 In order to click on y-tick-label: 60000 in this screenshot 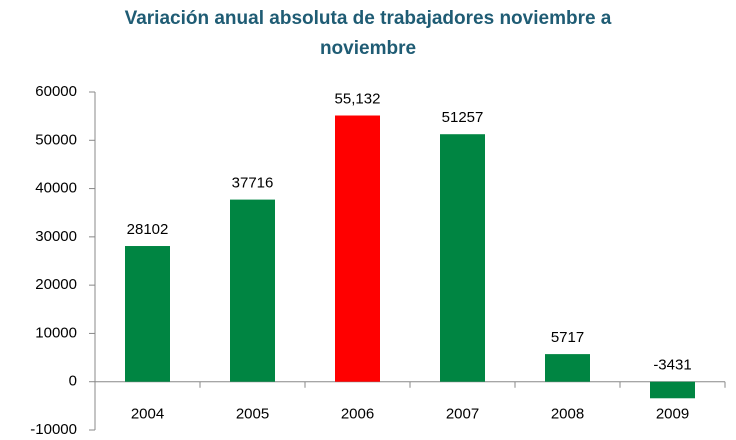, I will do `click(56, 91)`.